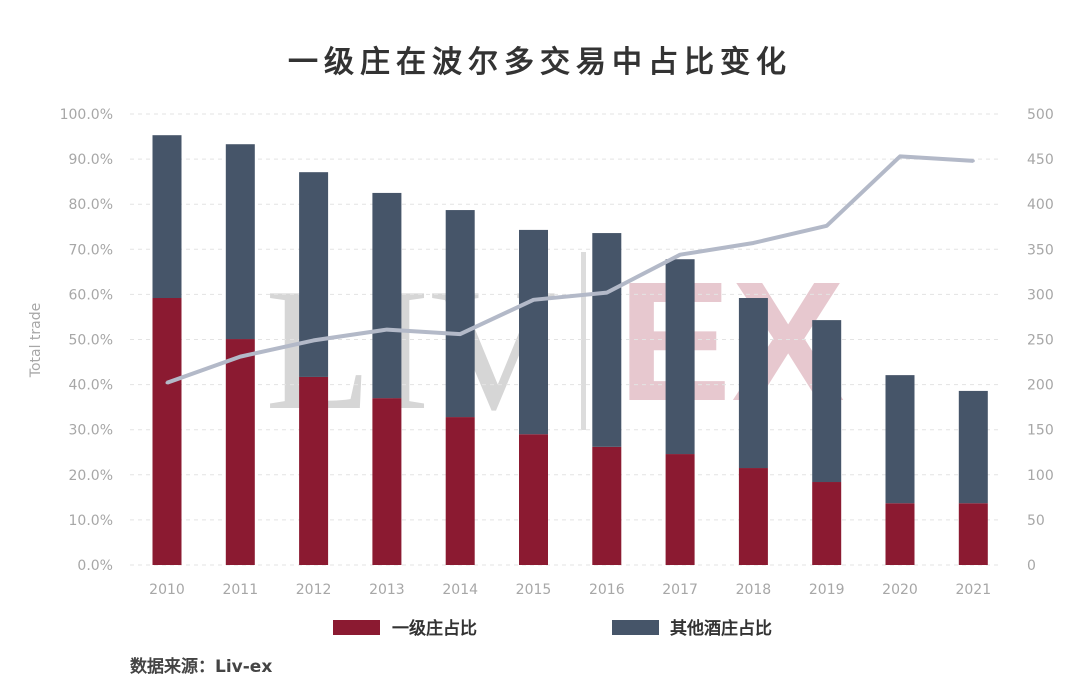 Image resolution: width=1080 pixels, height=688 pixels. Describe the element at coordinates (827, 590) in the screenshot. I see `x-tick-label: 2019` at that location.